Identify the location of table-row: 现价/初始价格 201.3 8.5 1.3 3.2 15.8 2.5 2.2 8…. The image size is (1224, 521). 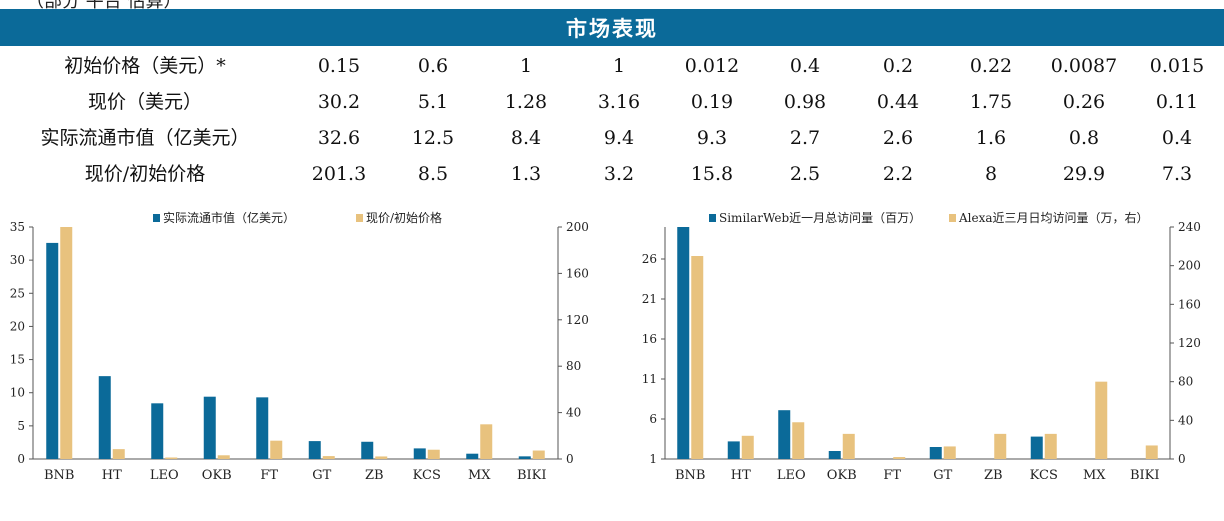
(612, 174).